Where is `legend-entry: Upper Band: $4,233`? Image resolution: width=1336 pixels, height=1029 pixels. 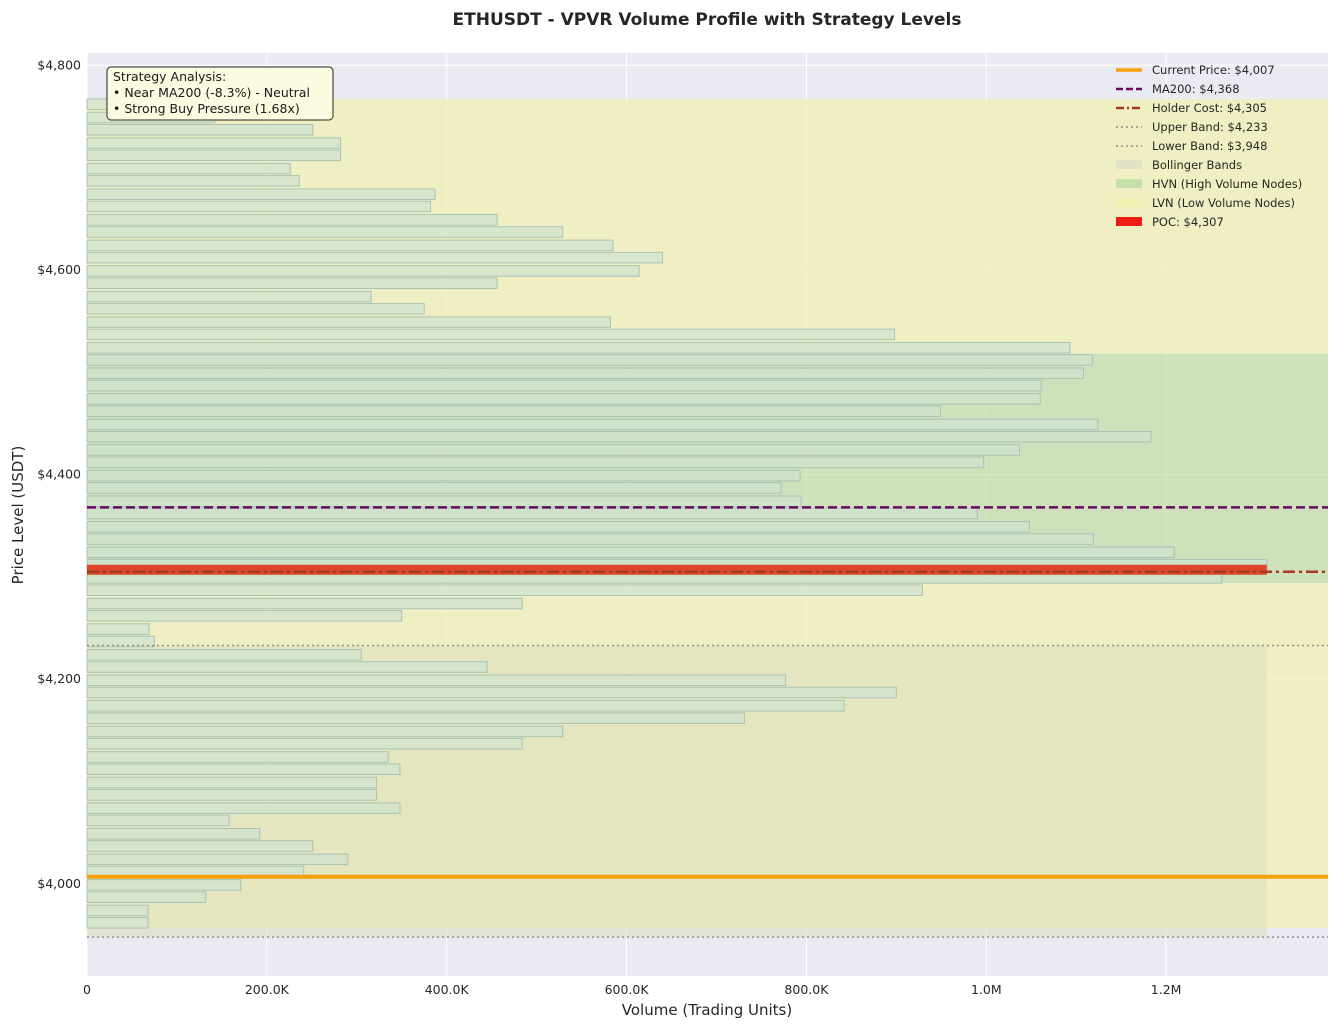
legend-entry: Upper Band: $4,233 is located at coordinates (1192, 127).